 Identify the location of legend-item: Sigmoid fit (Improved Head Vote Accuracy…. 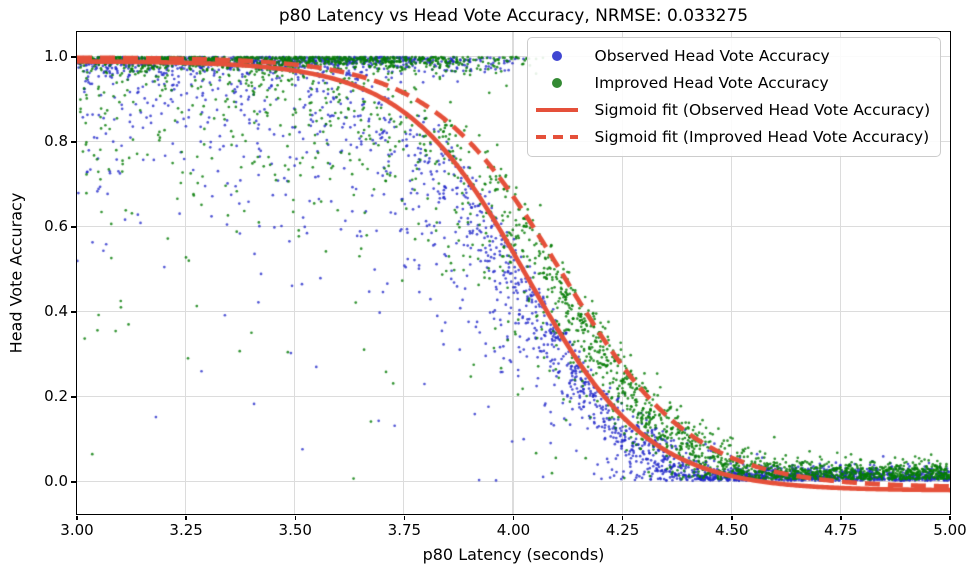
(734, 137).